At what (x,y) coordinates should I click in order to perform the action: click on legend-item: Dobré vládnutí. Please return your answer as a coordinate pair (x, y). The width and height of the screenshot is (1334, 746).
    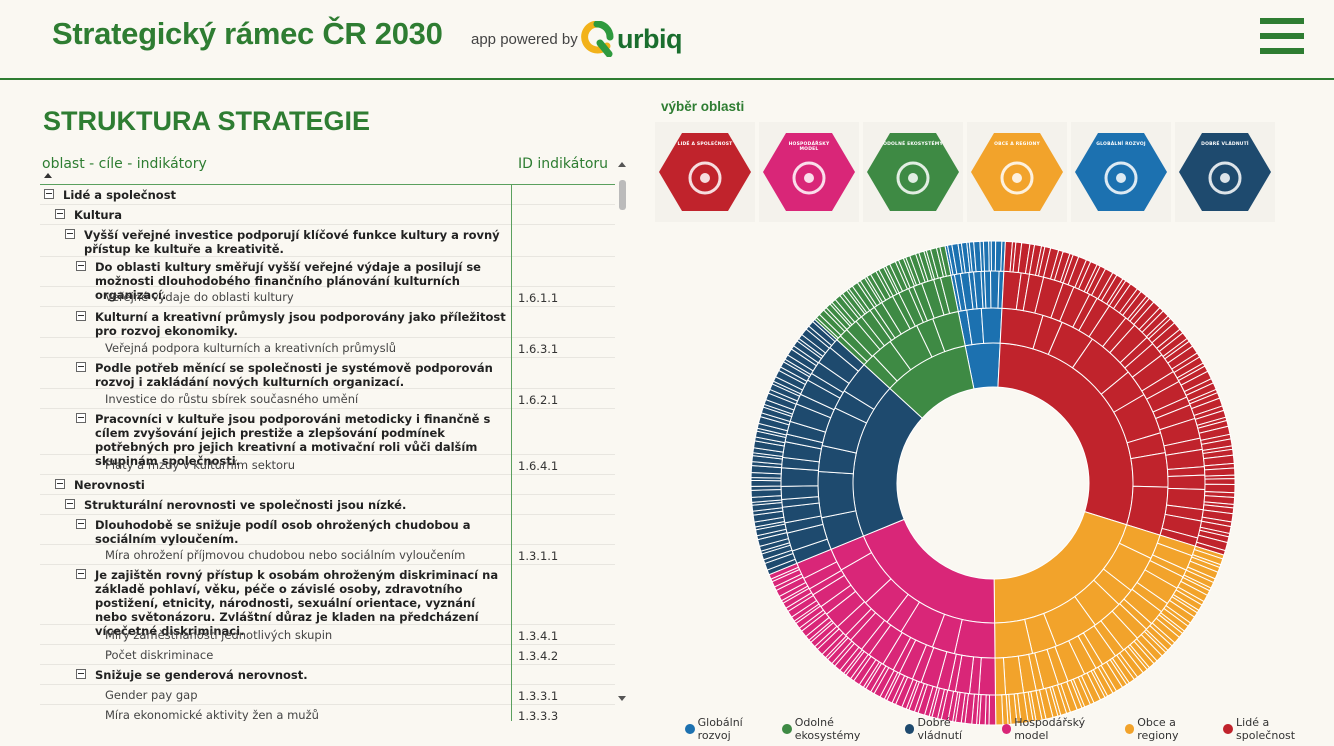
    Looking at the image, I should click on (950, 729).